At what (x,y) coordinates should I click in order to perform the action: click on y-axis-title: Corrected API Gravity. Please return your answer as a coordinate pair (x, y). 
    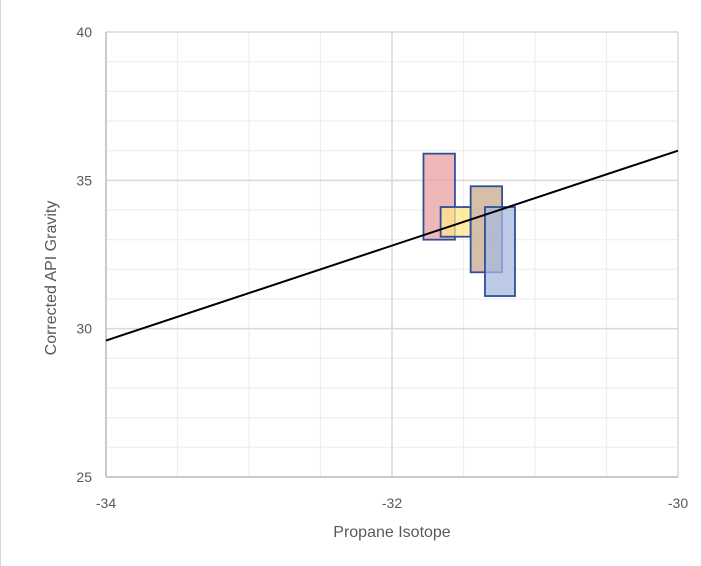
    Looking at the image, I should click on (51, 278).